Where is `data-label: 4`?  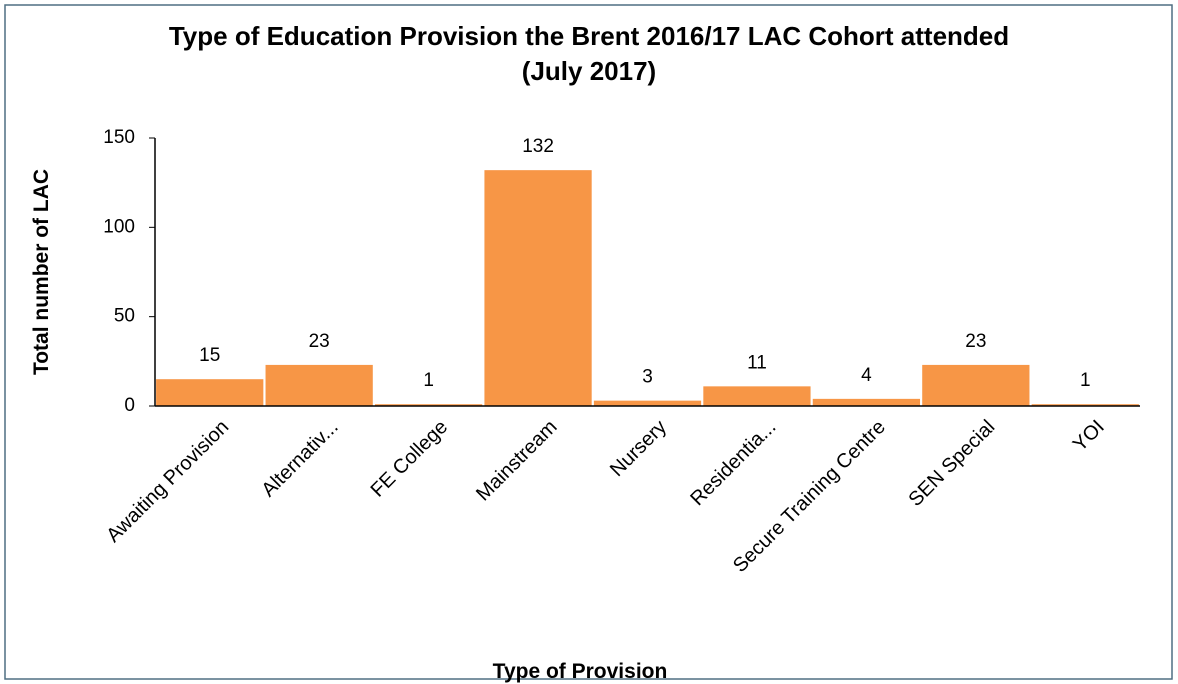 data-label: 4 is located at coordinates (866, 375).